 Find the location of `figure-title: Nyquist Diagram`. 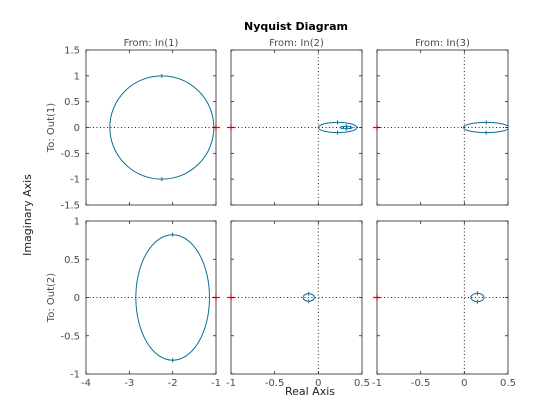

figure-title: Nyquist Diagram is located at coordinates (296, 26).